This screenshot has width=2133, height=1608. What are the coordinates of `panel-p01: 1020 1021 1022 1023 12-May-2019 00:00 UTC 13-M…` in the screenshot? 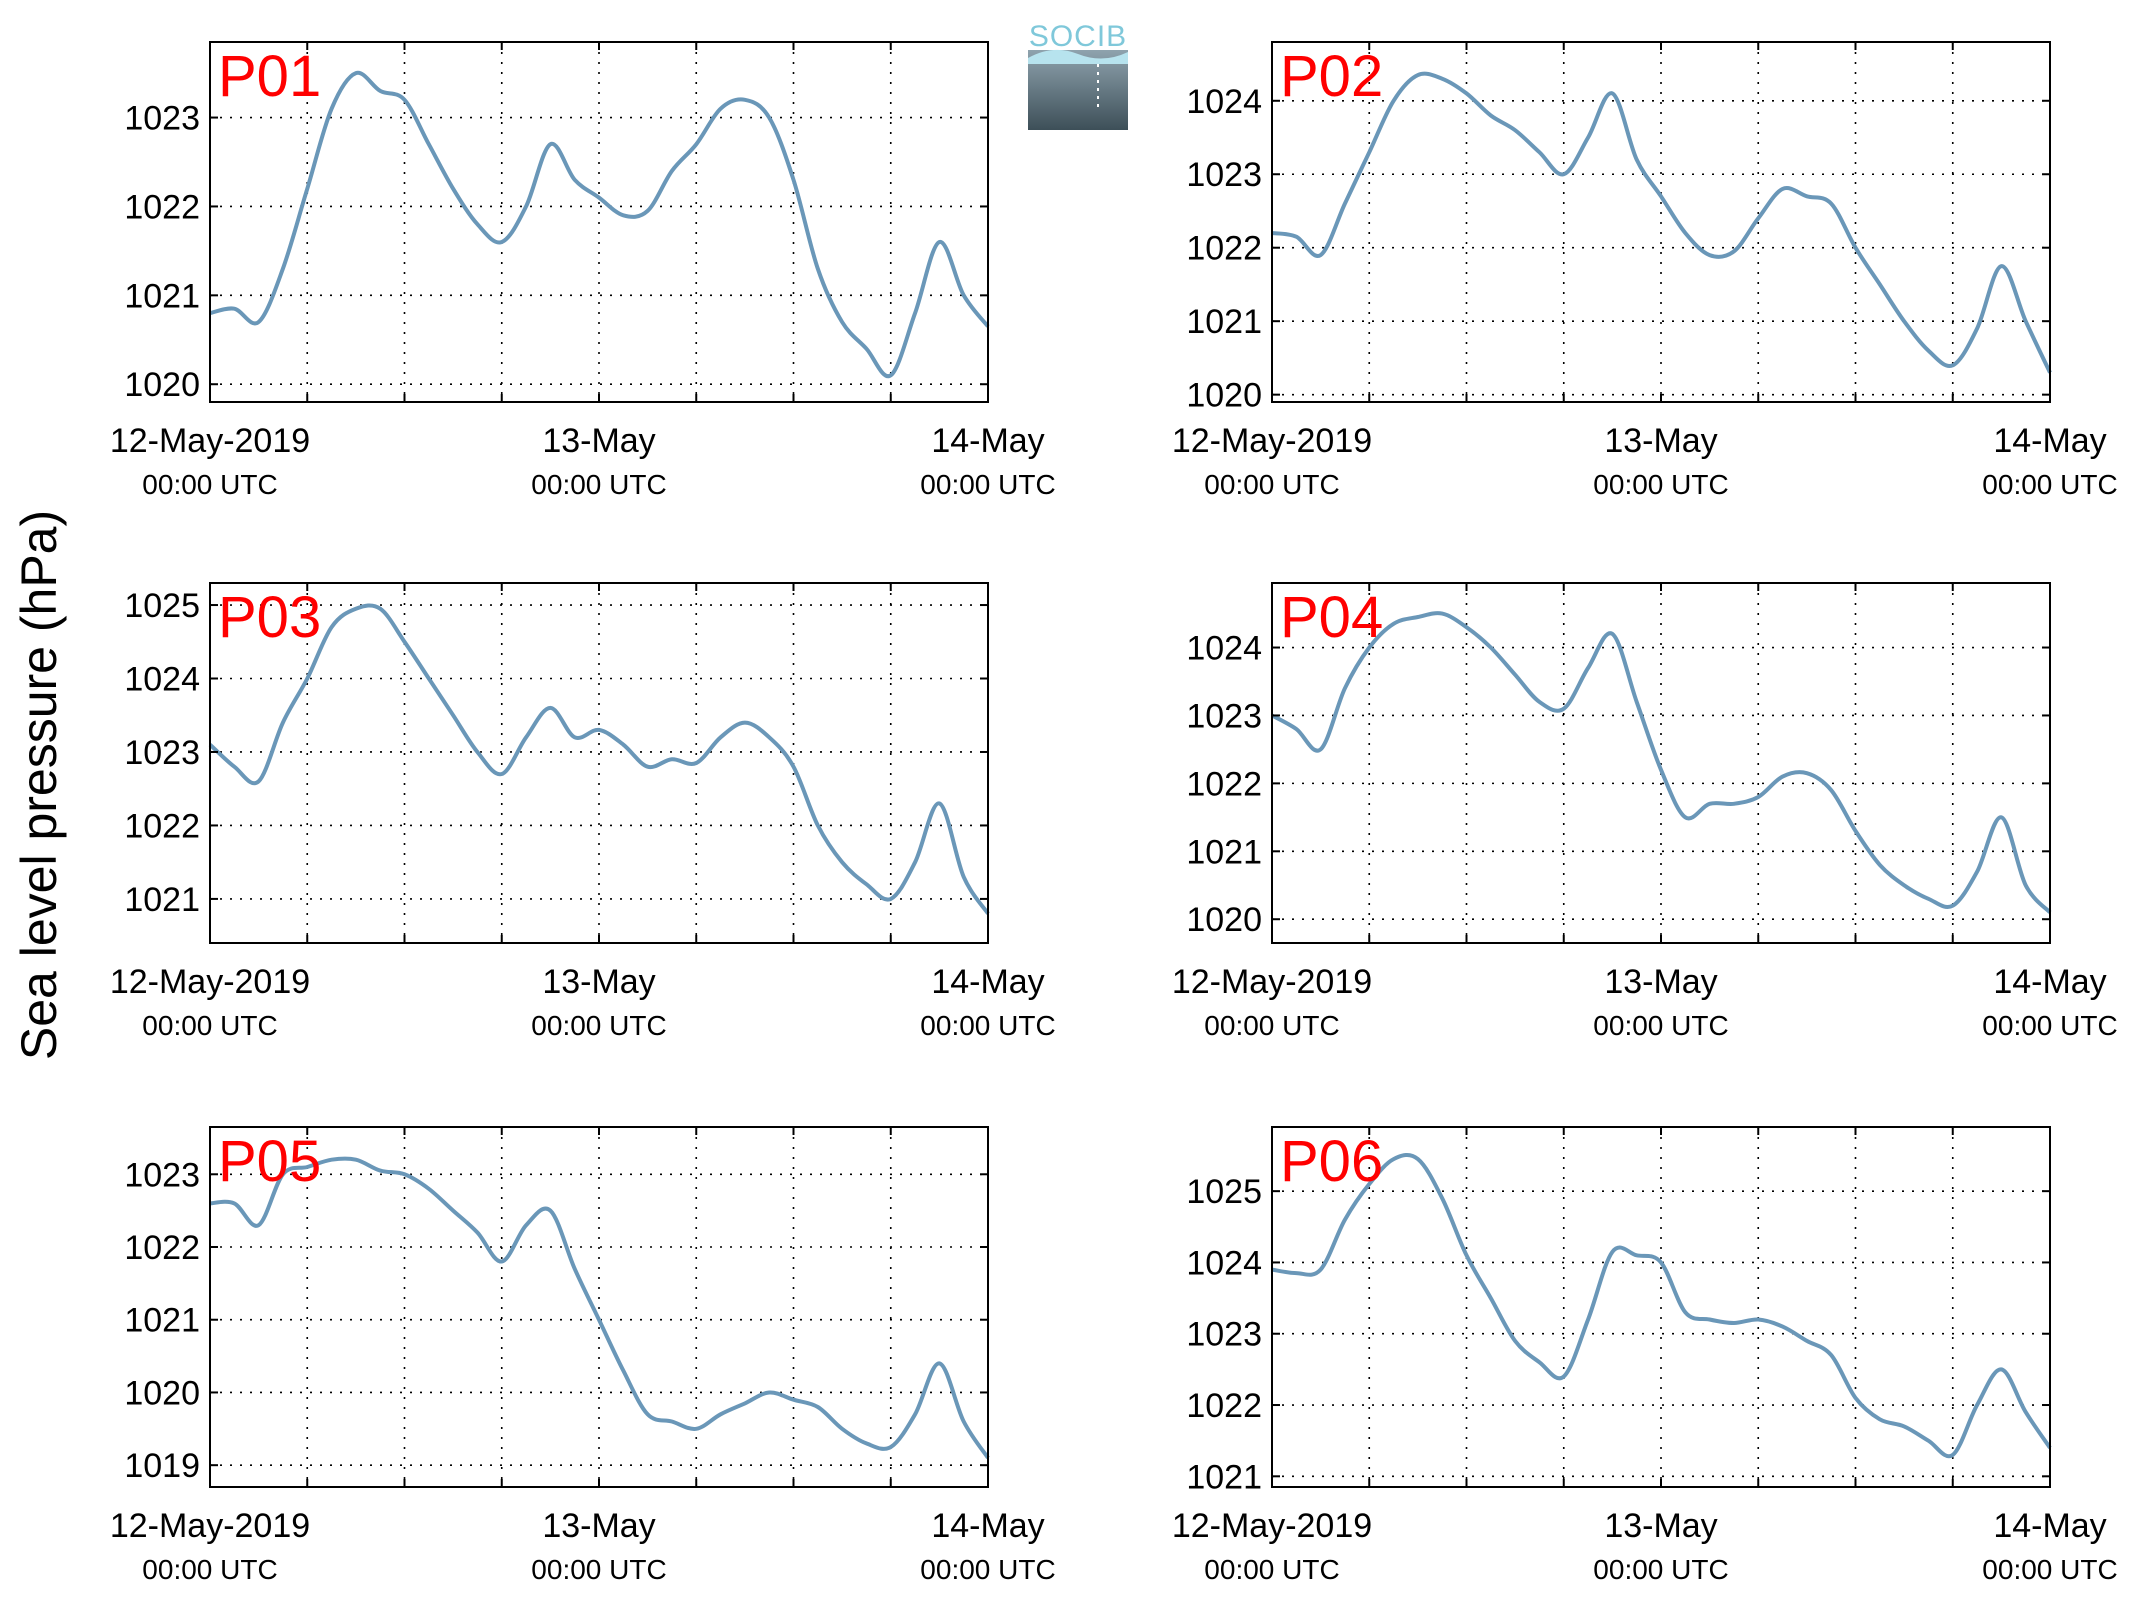 It's located at (583, 270).